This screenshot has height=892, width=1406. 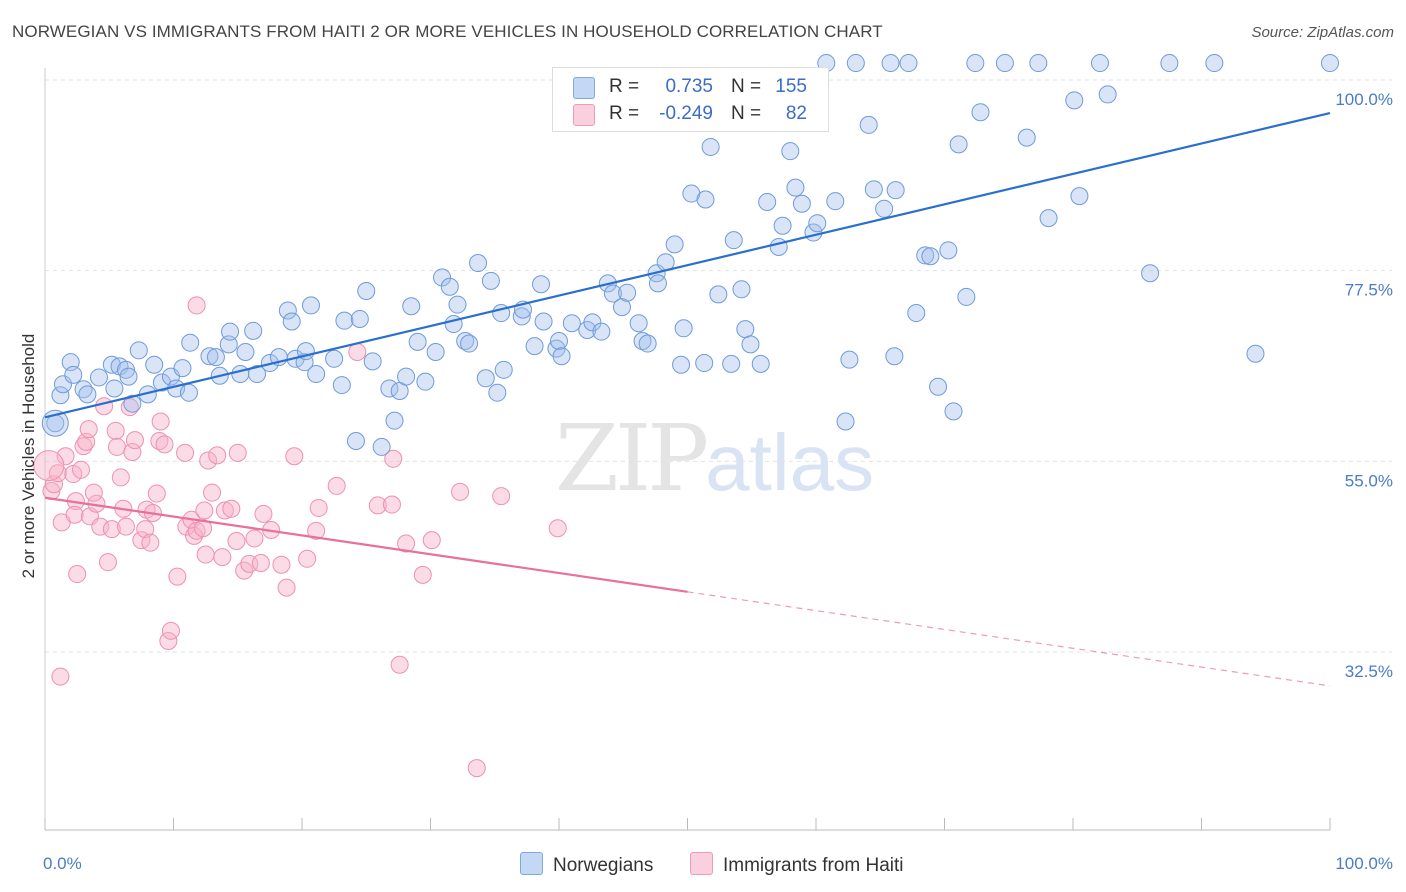 What do you see at coordinates (796, 113) in the screenshot?
I see `legend-n-value-haiti: 82` at bounding box center [796, 113].